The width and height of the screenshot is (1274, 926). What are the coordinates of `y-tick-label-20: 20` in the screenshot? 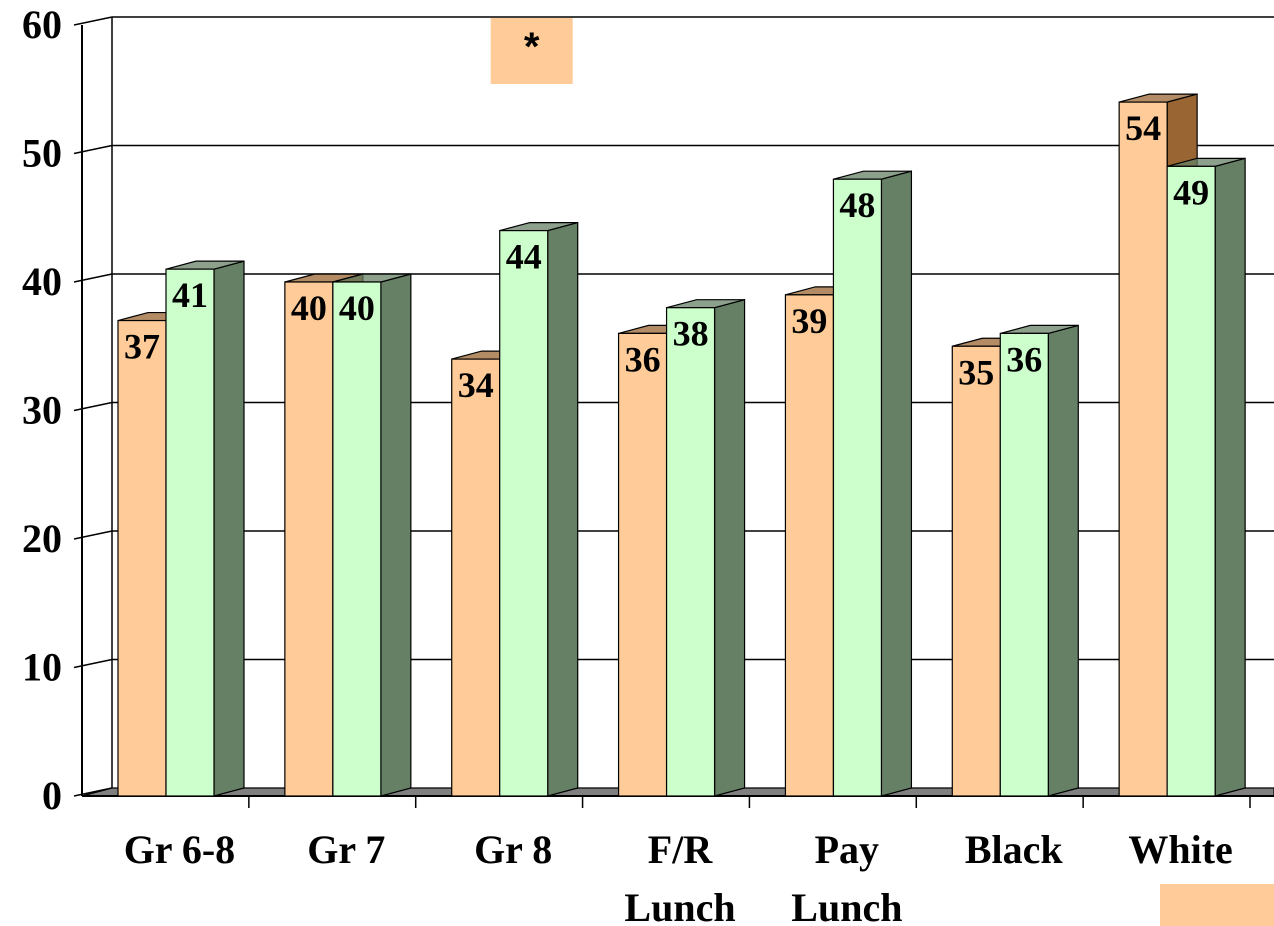 It's located at (42, 538).